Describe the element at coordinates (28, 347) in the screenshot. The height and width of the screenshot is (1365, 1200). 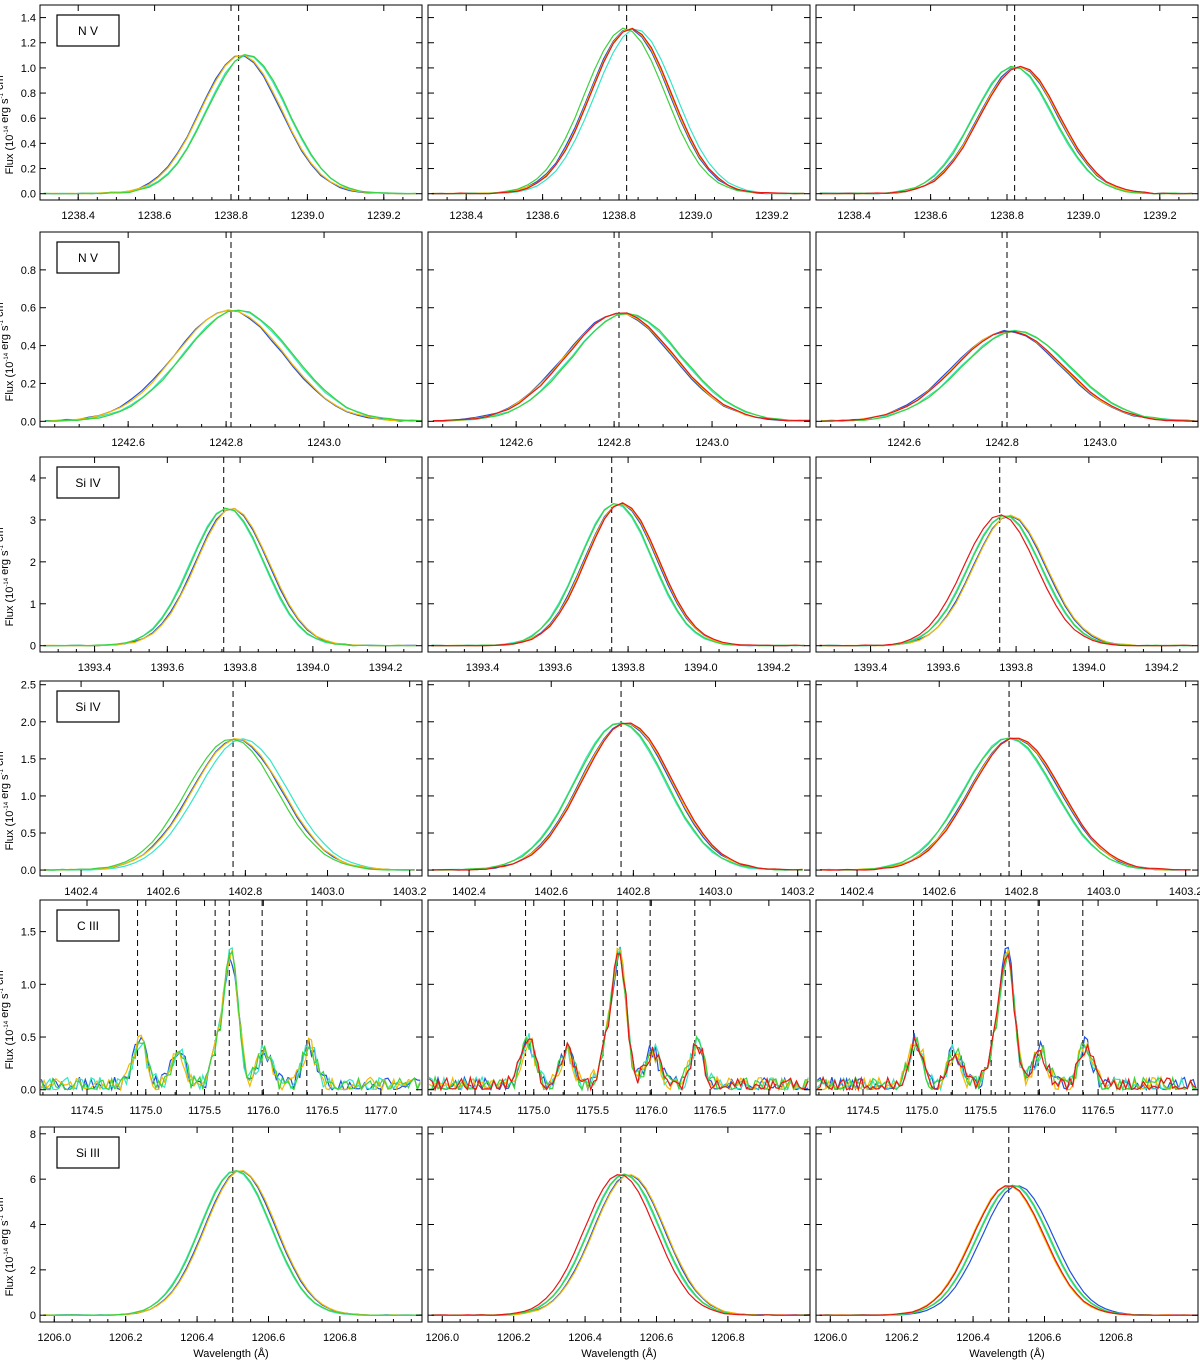
I see `y-tick-label: 0.4` at that location.